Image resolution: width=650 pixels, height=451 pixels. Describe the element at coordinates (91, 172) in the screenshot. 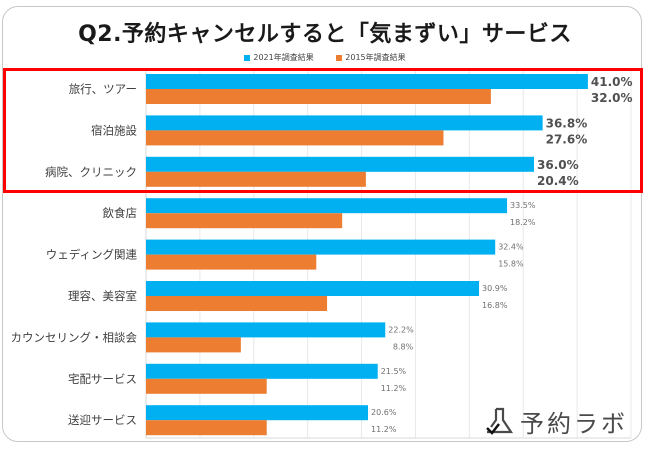

I see `category-label: 病院、クリニック` at that location.